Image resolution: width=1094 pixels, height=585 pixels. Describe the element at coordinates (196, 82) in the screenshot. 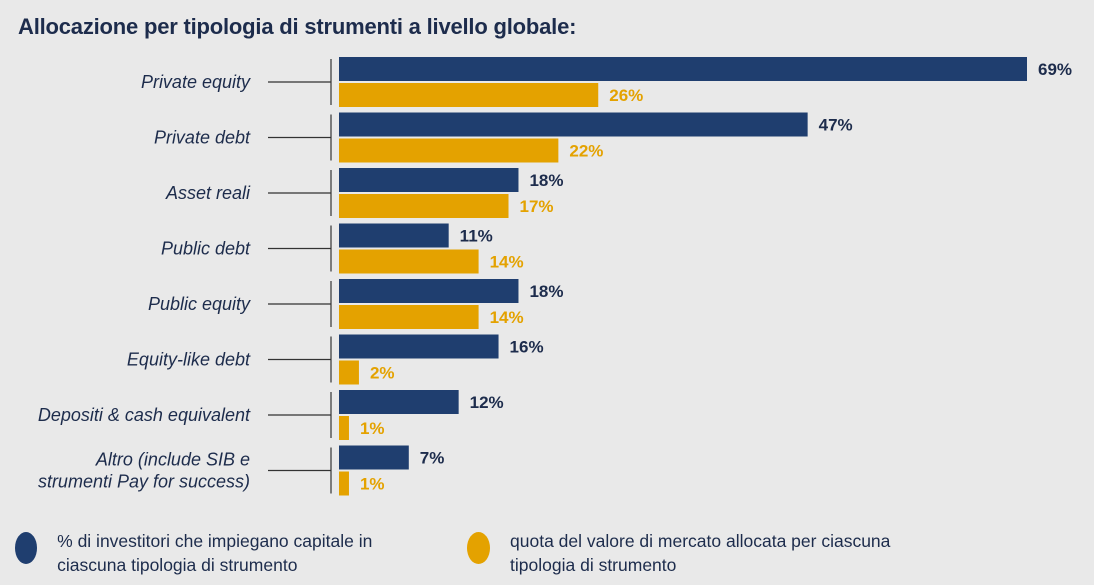

I see `category-label: Private equity` at that location.